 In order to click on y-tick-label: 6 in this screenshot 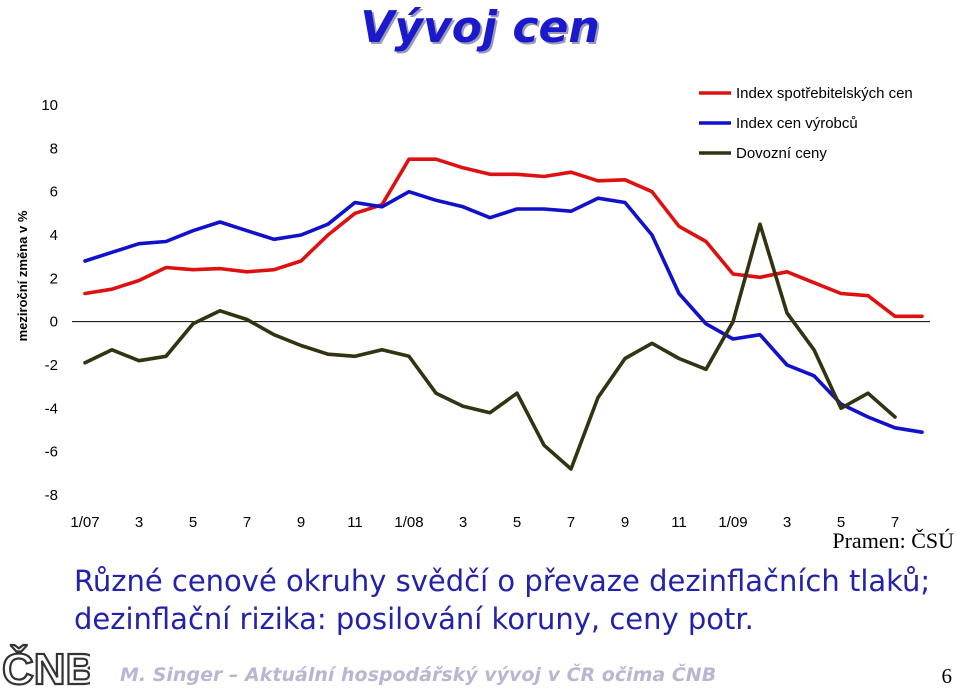, I will do `click(54, 192)`.